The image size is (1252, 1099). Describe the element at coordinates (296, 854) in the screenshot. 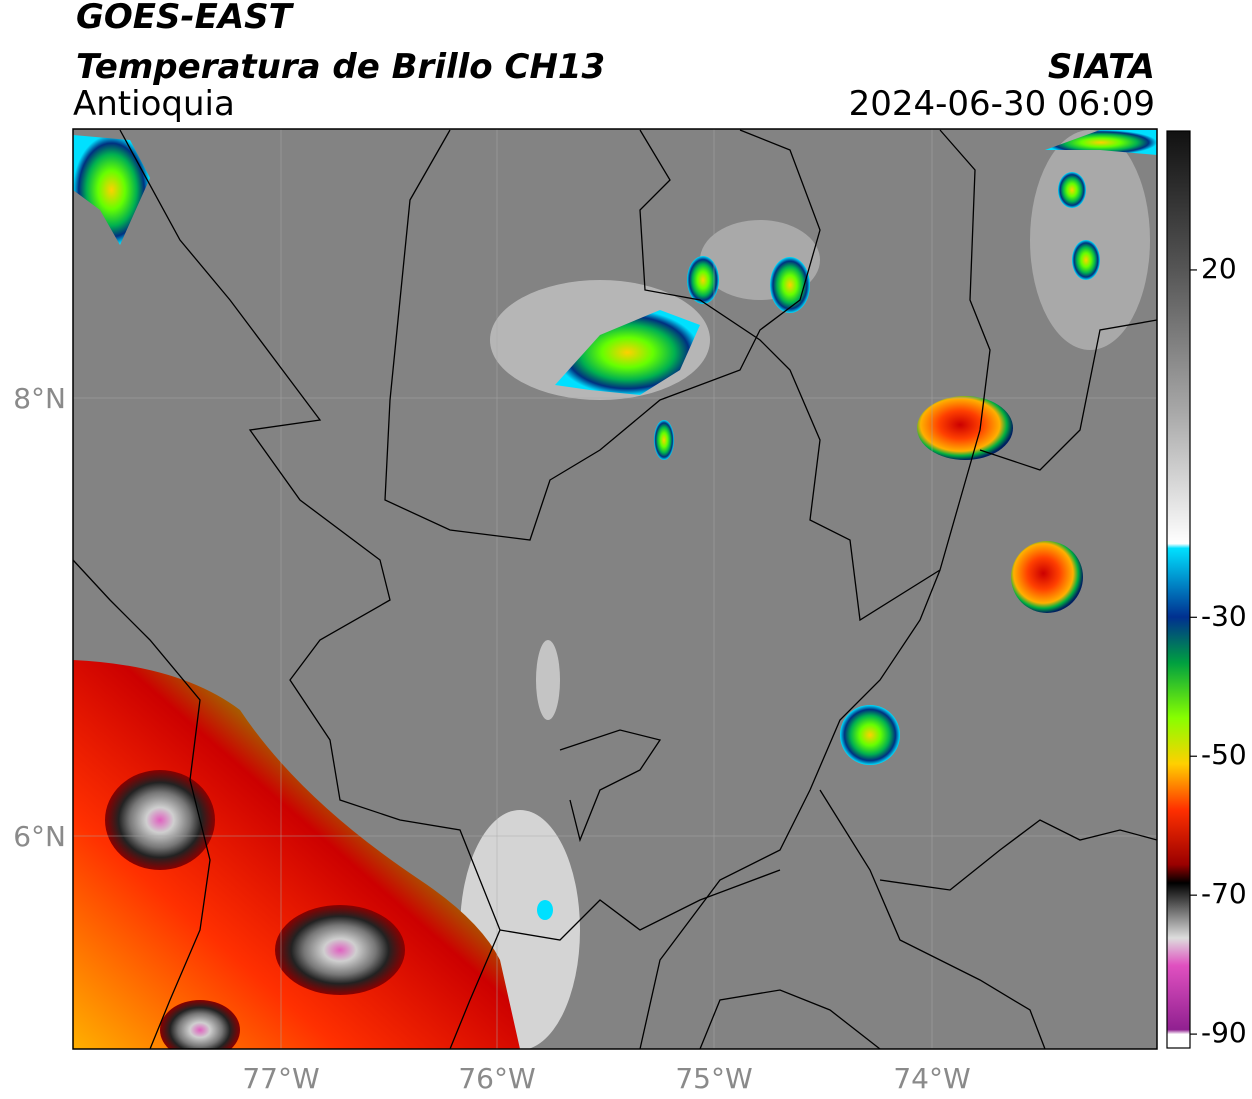

I see `storm-complex` at that location.